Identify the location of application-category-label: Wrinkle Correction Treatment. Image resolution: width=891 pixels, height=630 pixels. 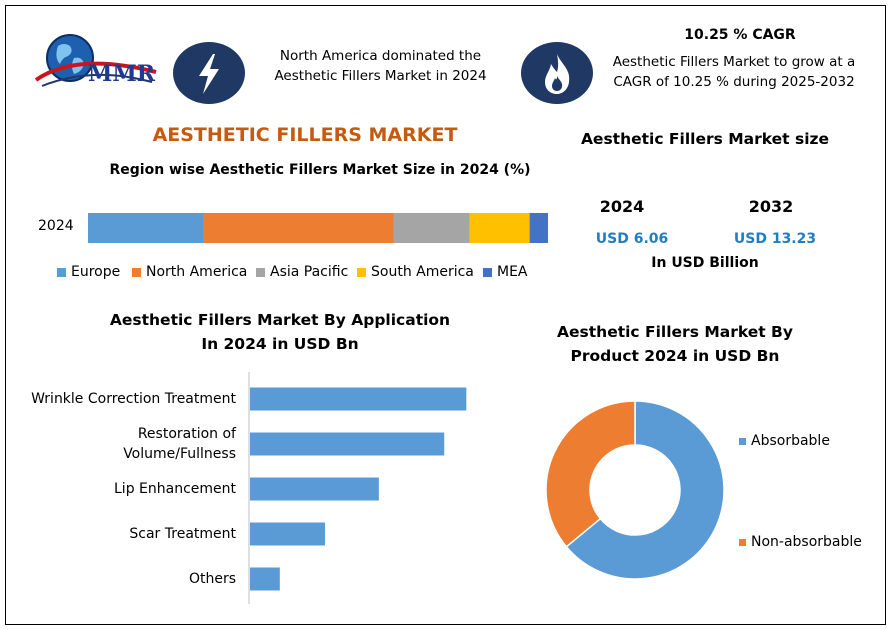
(133, 399).